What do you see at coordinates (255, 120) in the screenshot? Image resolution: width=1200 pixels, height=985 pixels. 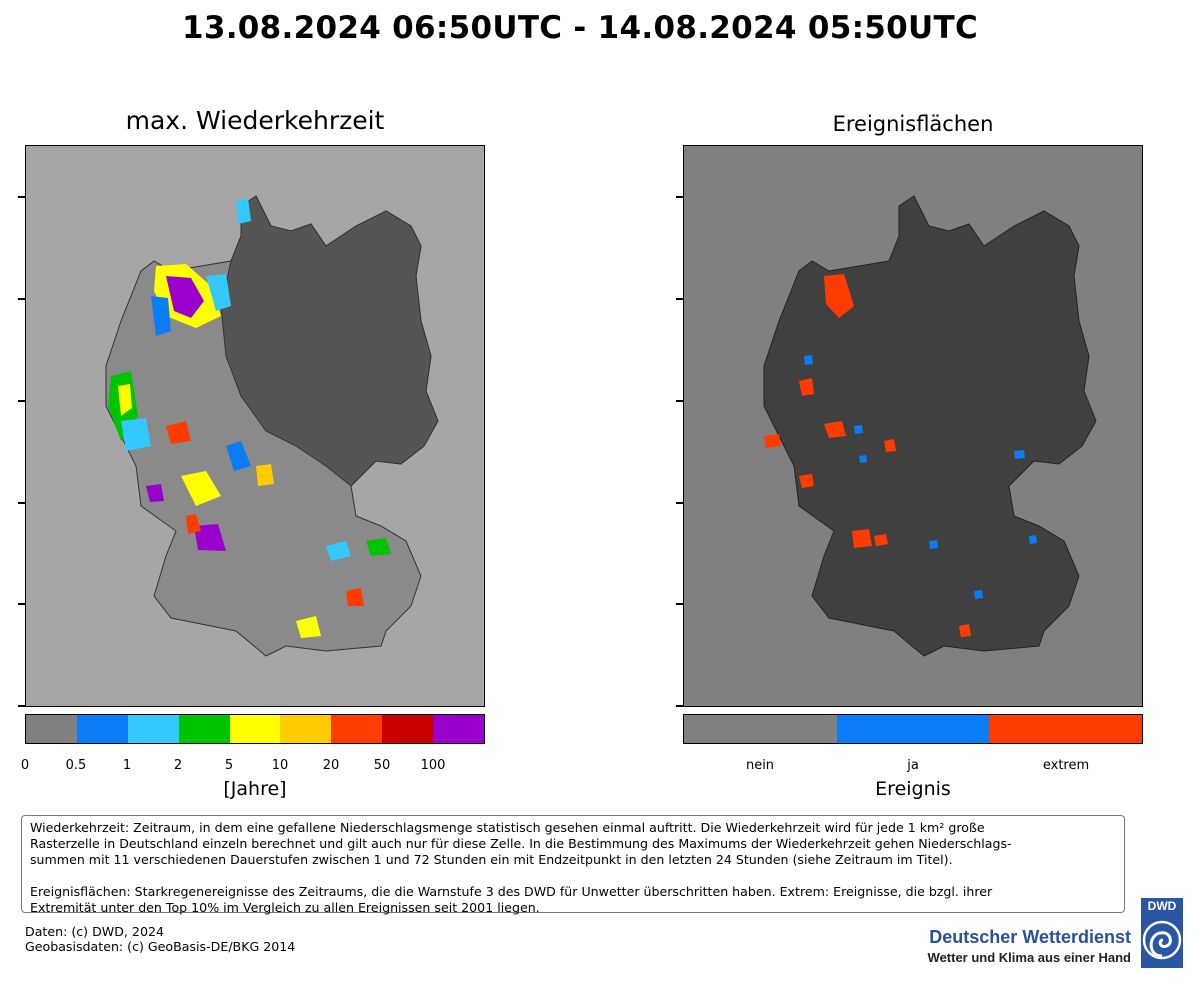 I see `left-panel-title: max. Wiederkehrzeit` at bounding box center [255, 120].